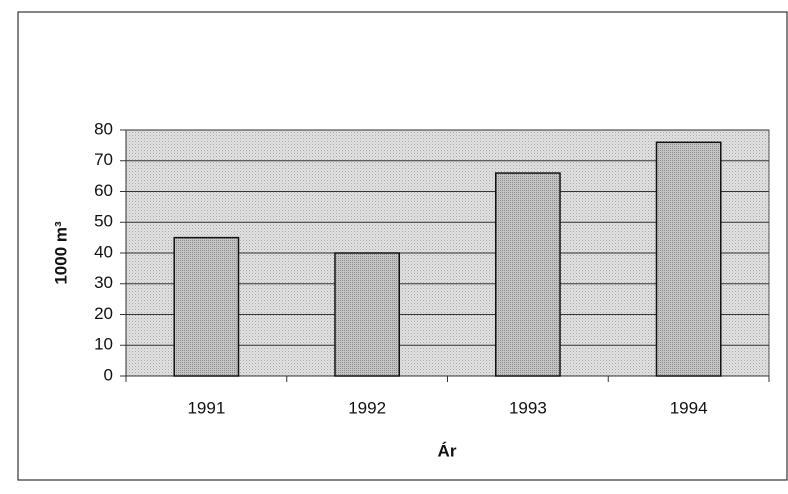  Describe the element at coordinates (103, 159) in the screenshot. I see `y-tick-label: 70` at that location.